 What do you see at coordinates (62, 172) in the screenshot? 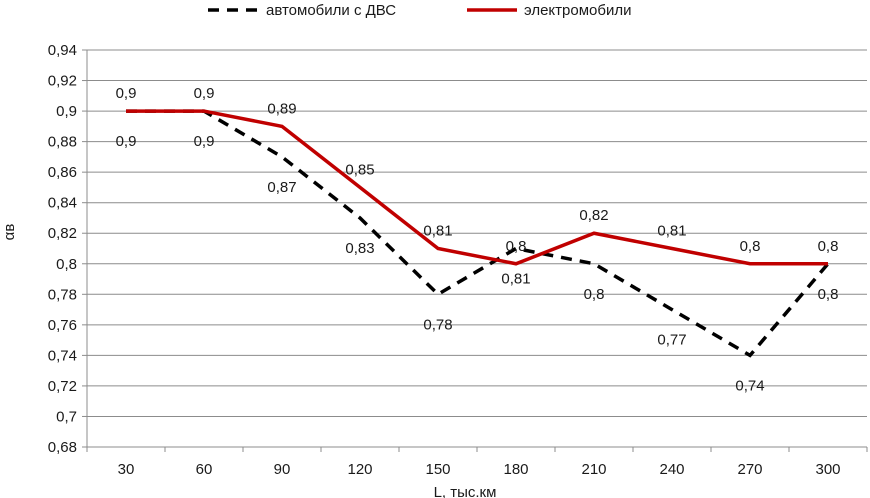
I see `y-tick-label: 0,86` at bounding box center [62, 172].